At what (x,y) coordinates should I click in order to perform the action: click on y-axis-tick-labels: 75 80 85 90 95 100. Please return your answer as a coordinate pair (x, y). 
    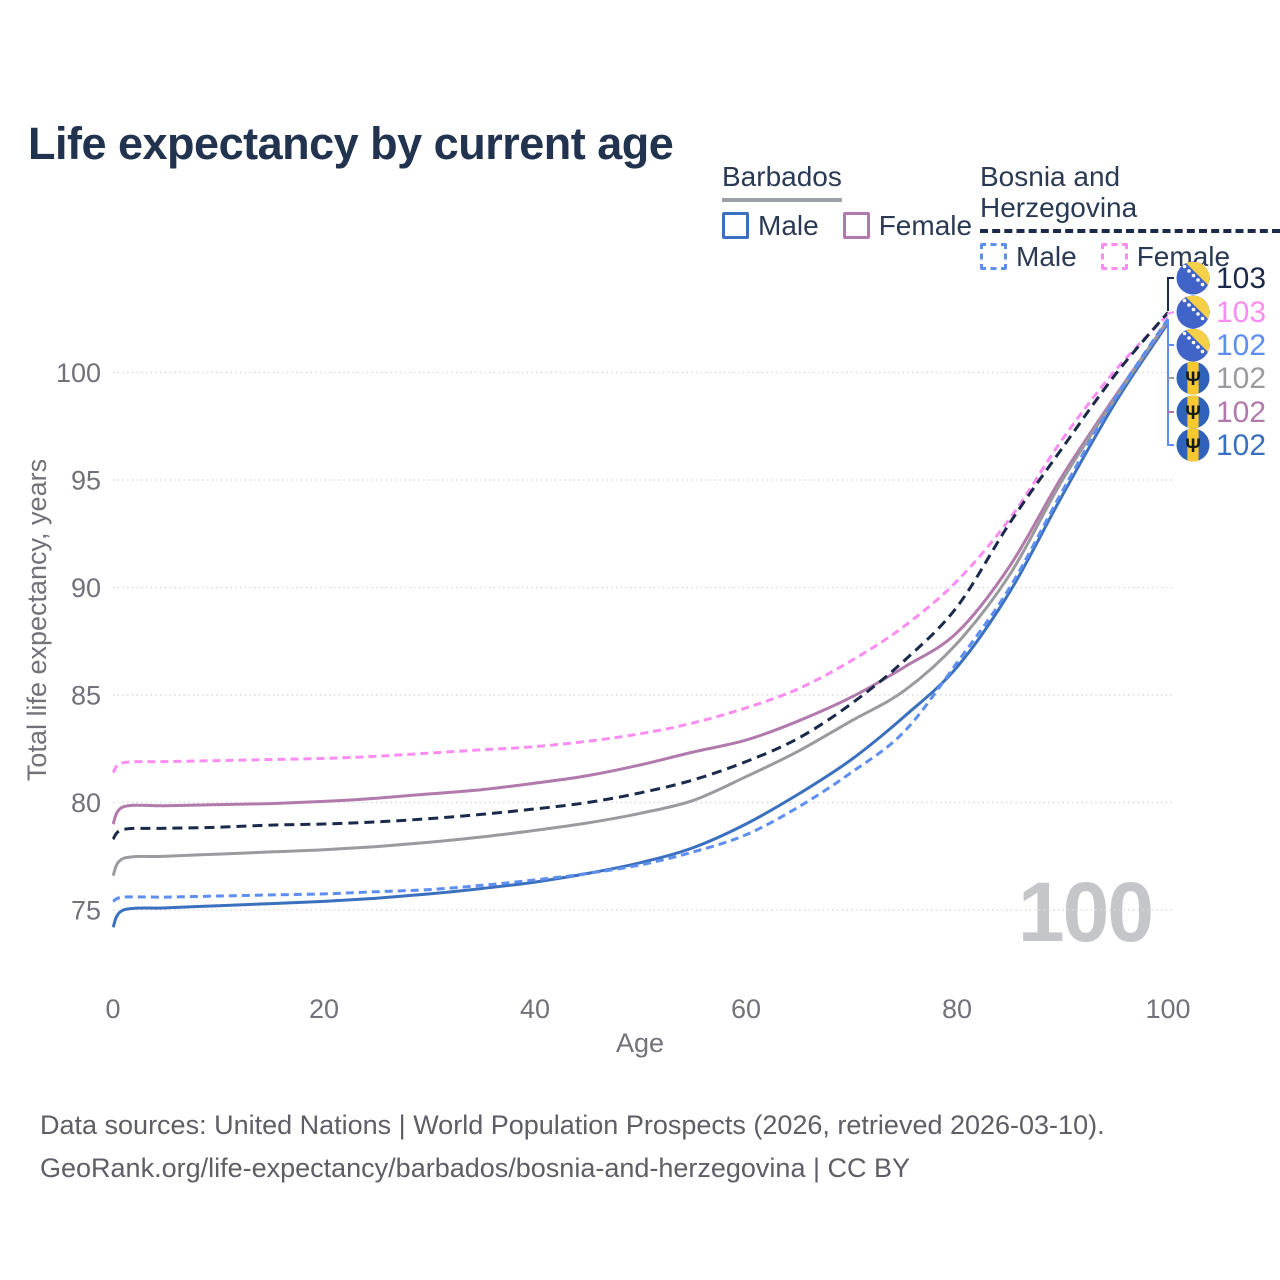
    Looking at the image, I should click on (78, 642).